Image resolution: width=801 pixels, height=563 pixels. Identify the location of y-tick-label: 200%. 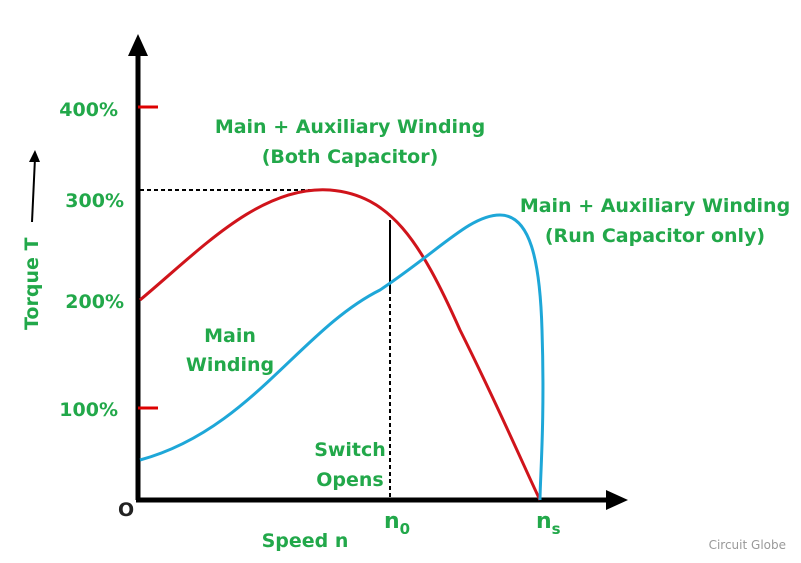
(94, 302).